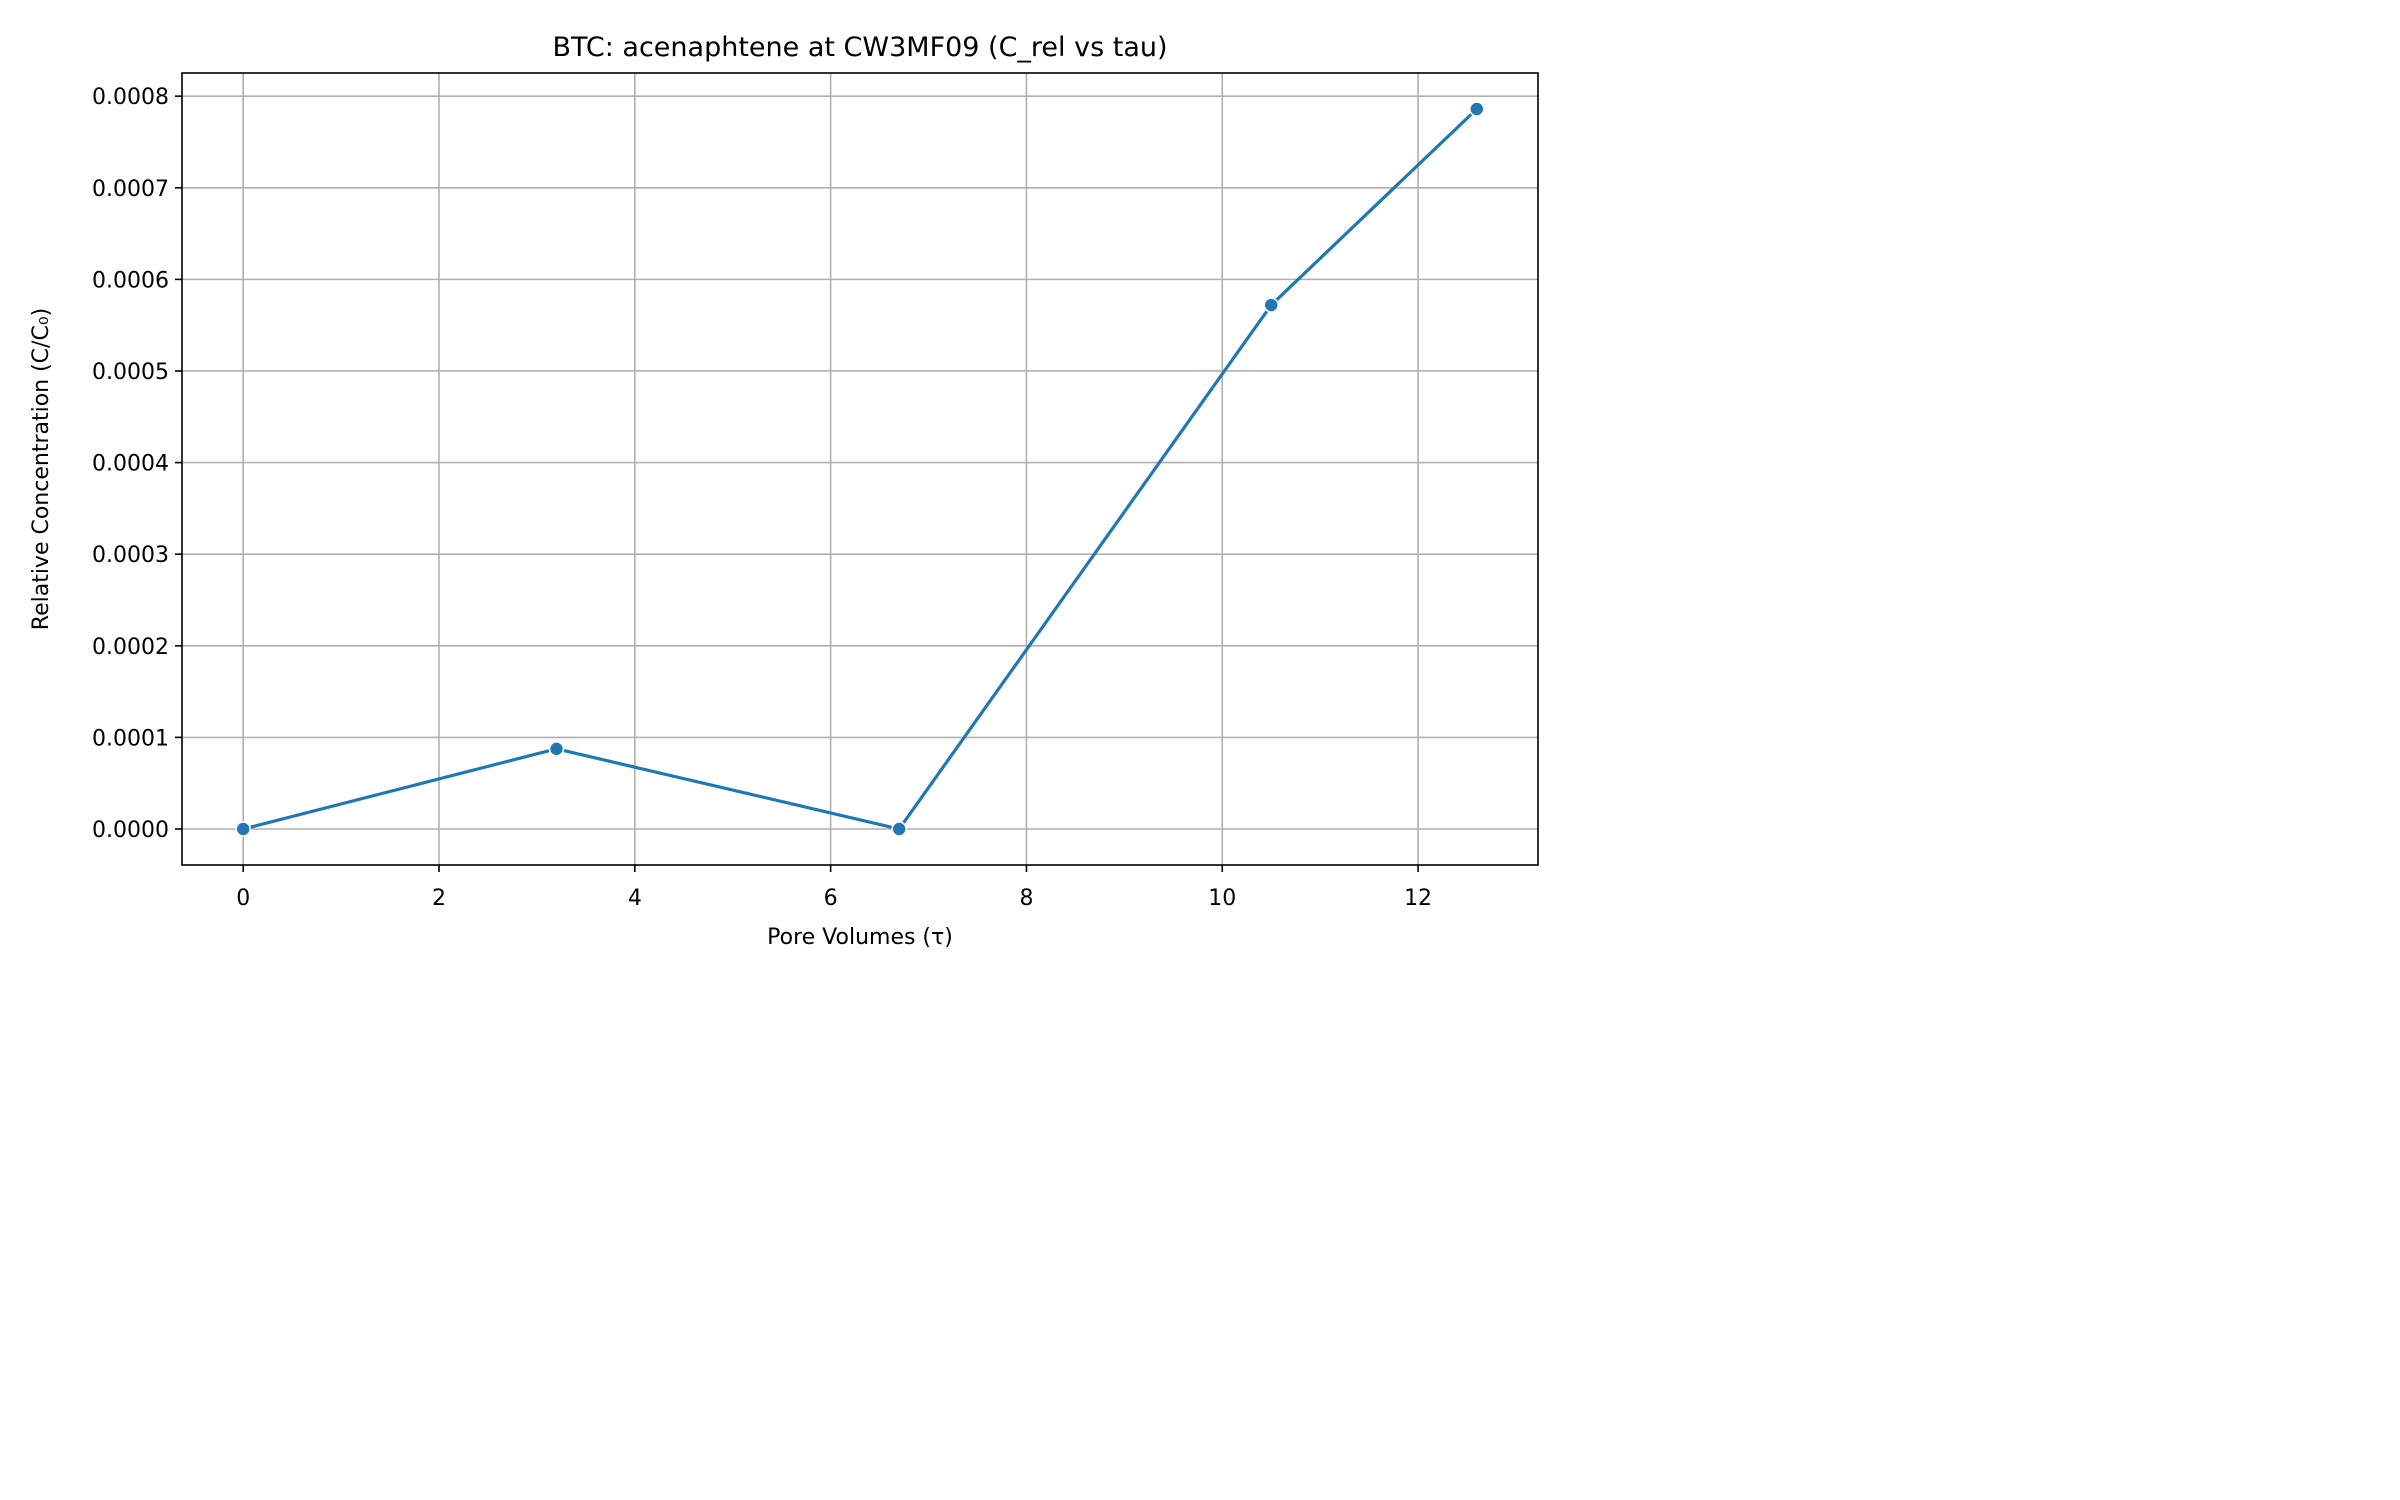  Describe the element at coordinates (130, 555) in the screenshot. I see `y-tick-label: 0.0003` at that location.